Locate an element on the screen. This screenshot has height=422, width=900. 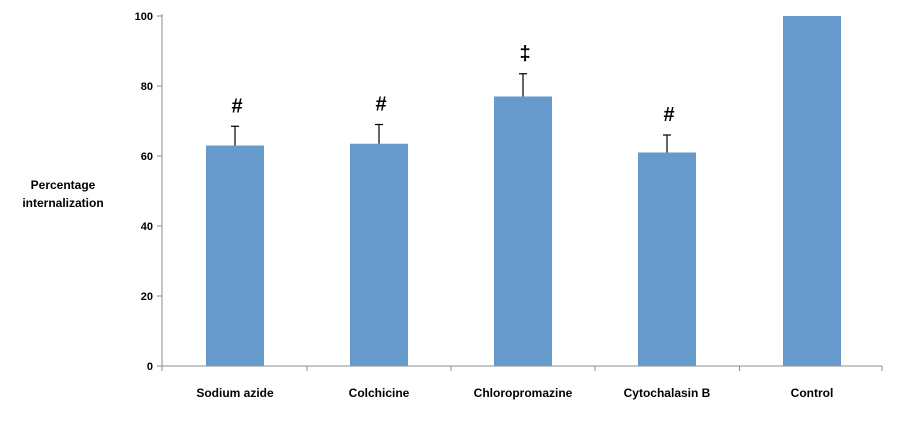
y-tick-label: 100 is located at coordinates (144, 17).